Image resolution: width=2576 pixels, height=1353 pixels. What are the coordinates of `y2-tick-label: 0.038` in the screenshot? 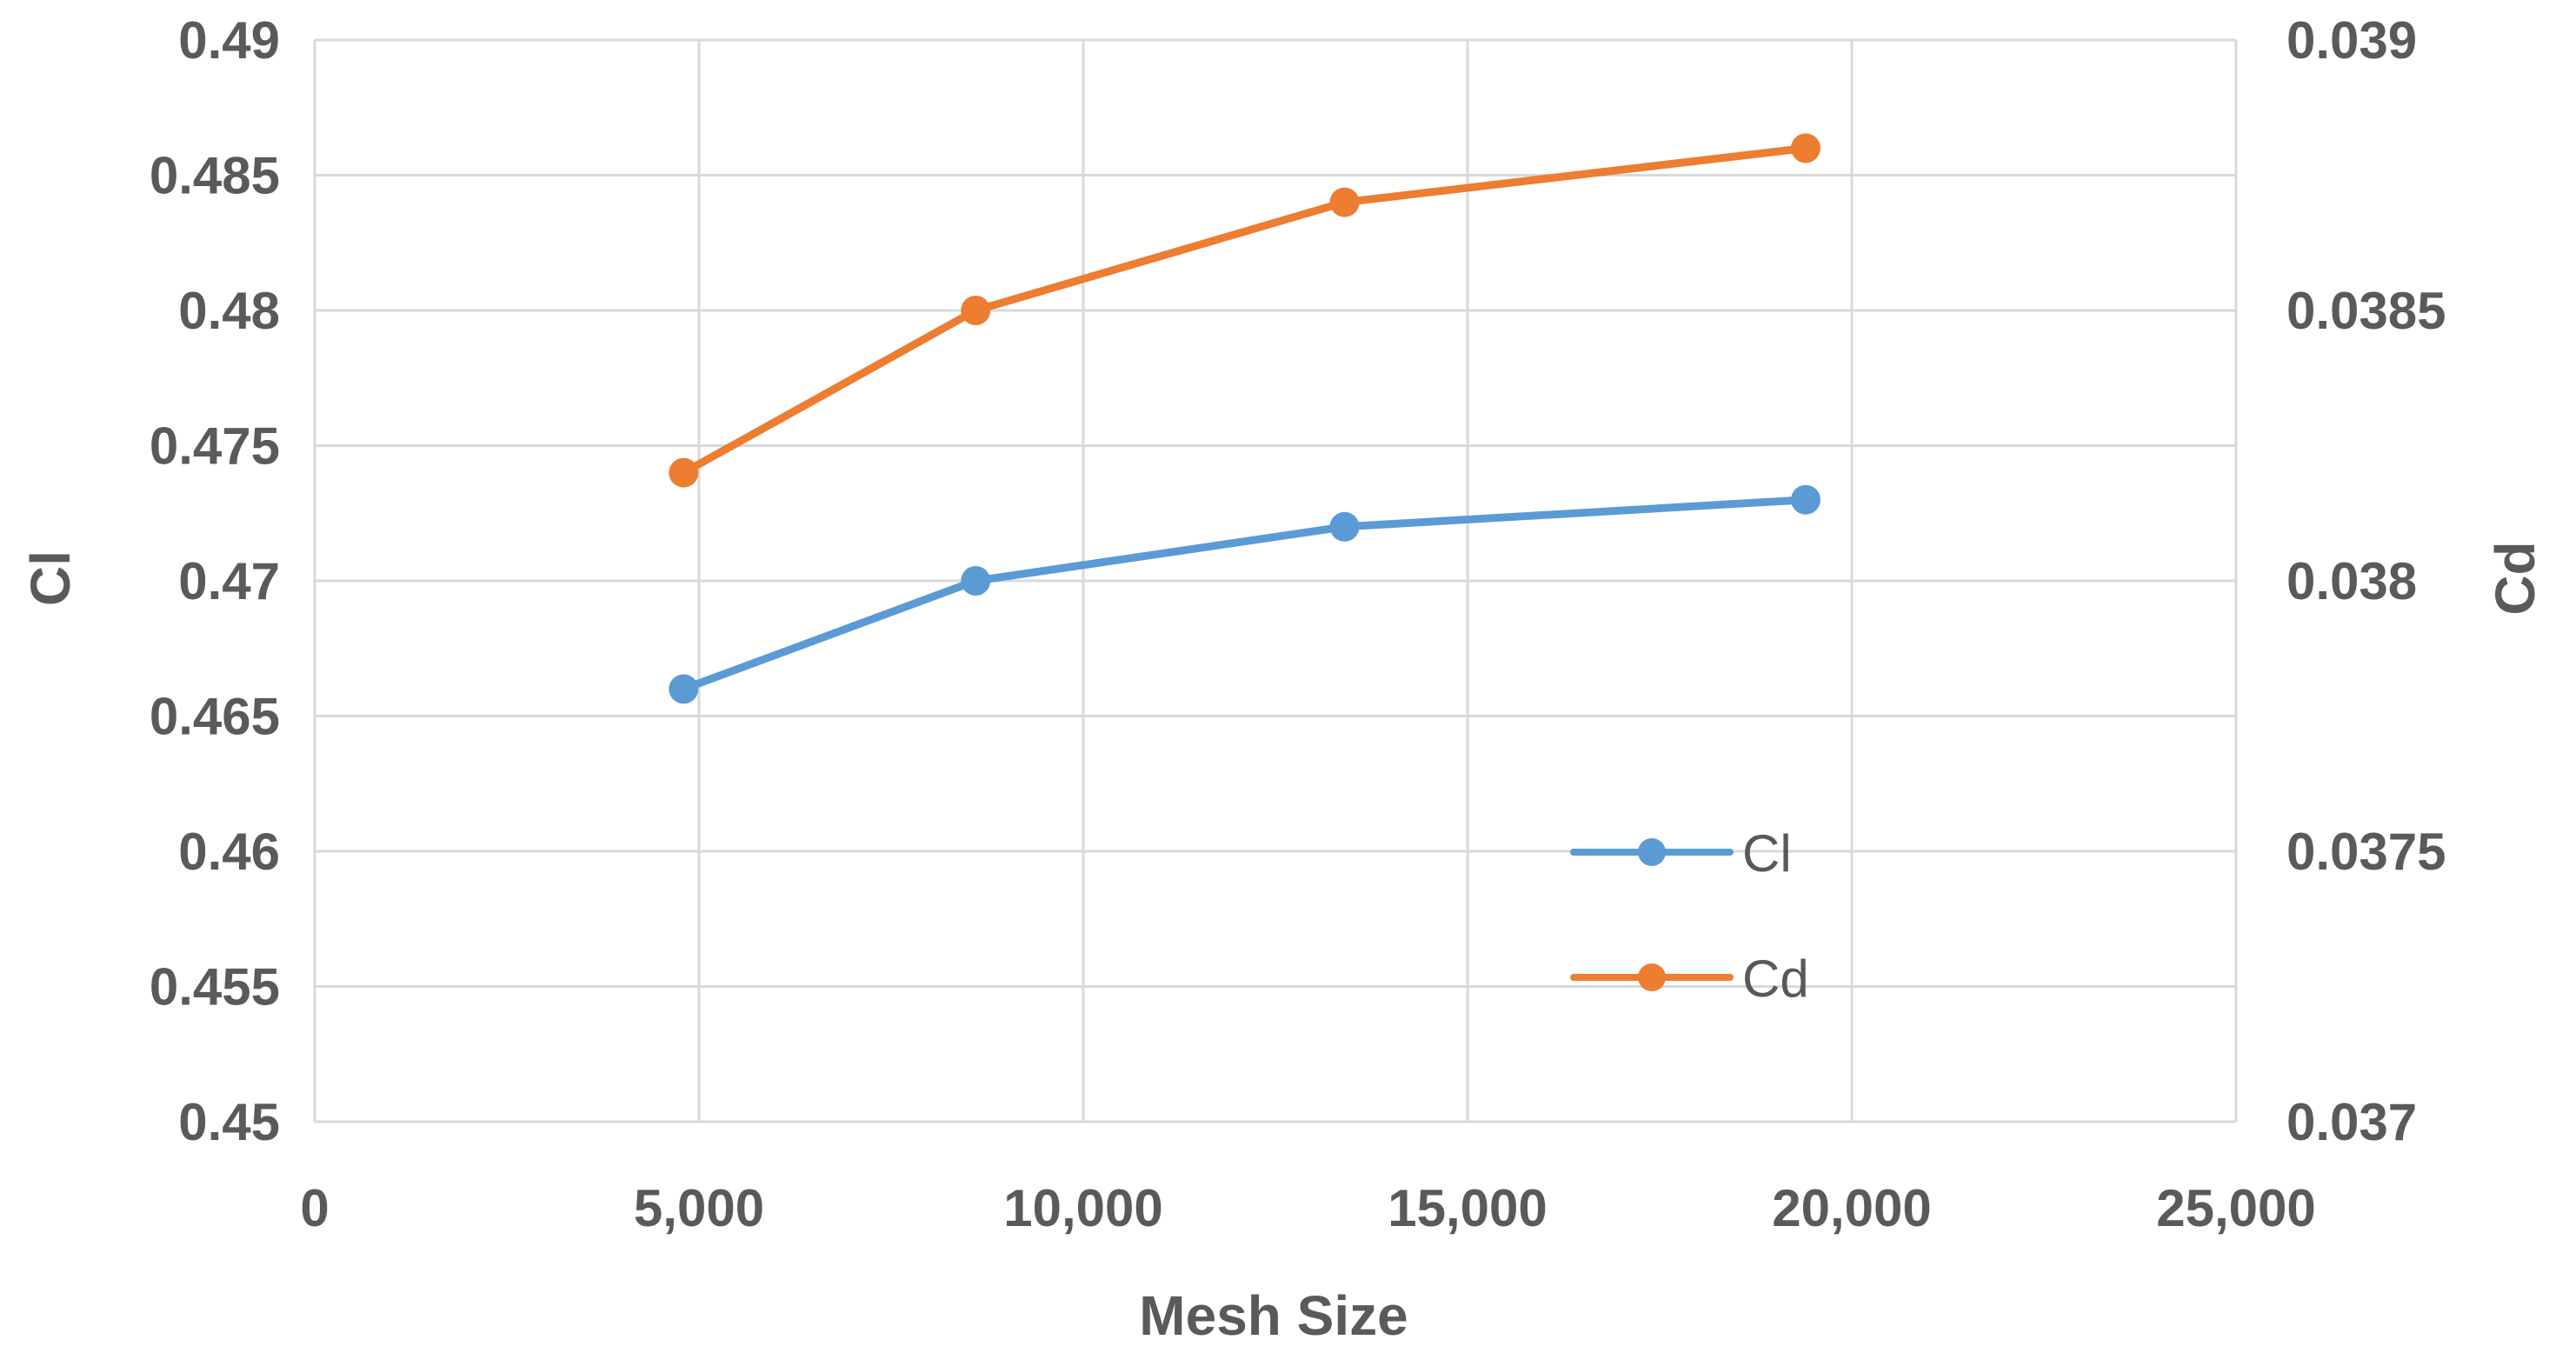 It's located at (2351, 581).